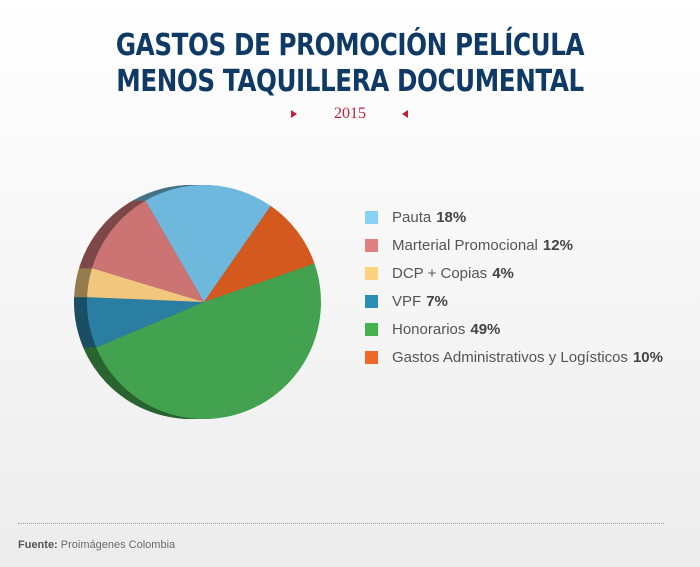 This screenshot has width=700, height=567. Describe the element at coordinates (510, 357) in the screenshot. I see `legend-label: Gastos Administrativos y Logísticos` at that location.